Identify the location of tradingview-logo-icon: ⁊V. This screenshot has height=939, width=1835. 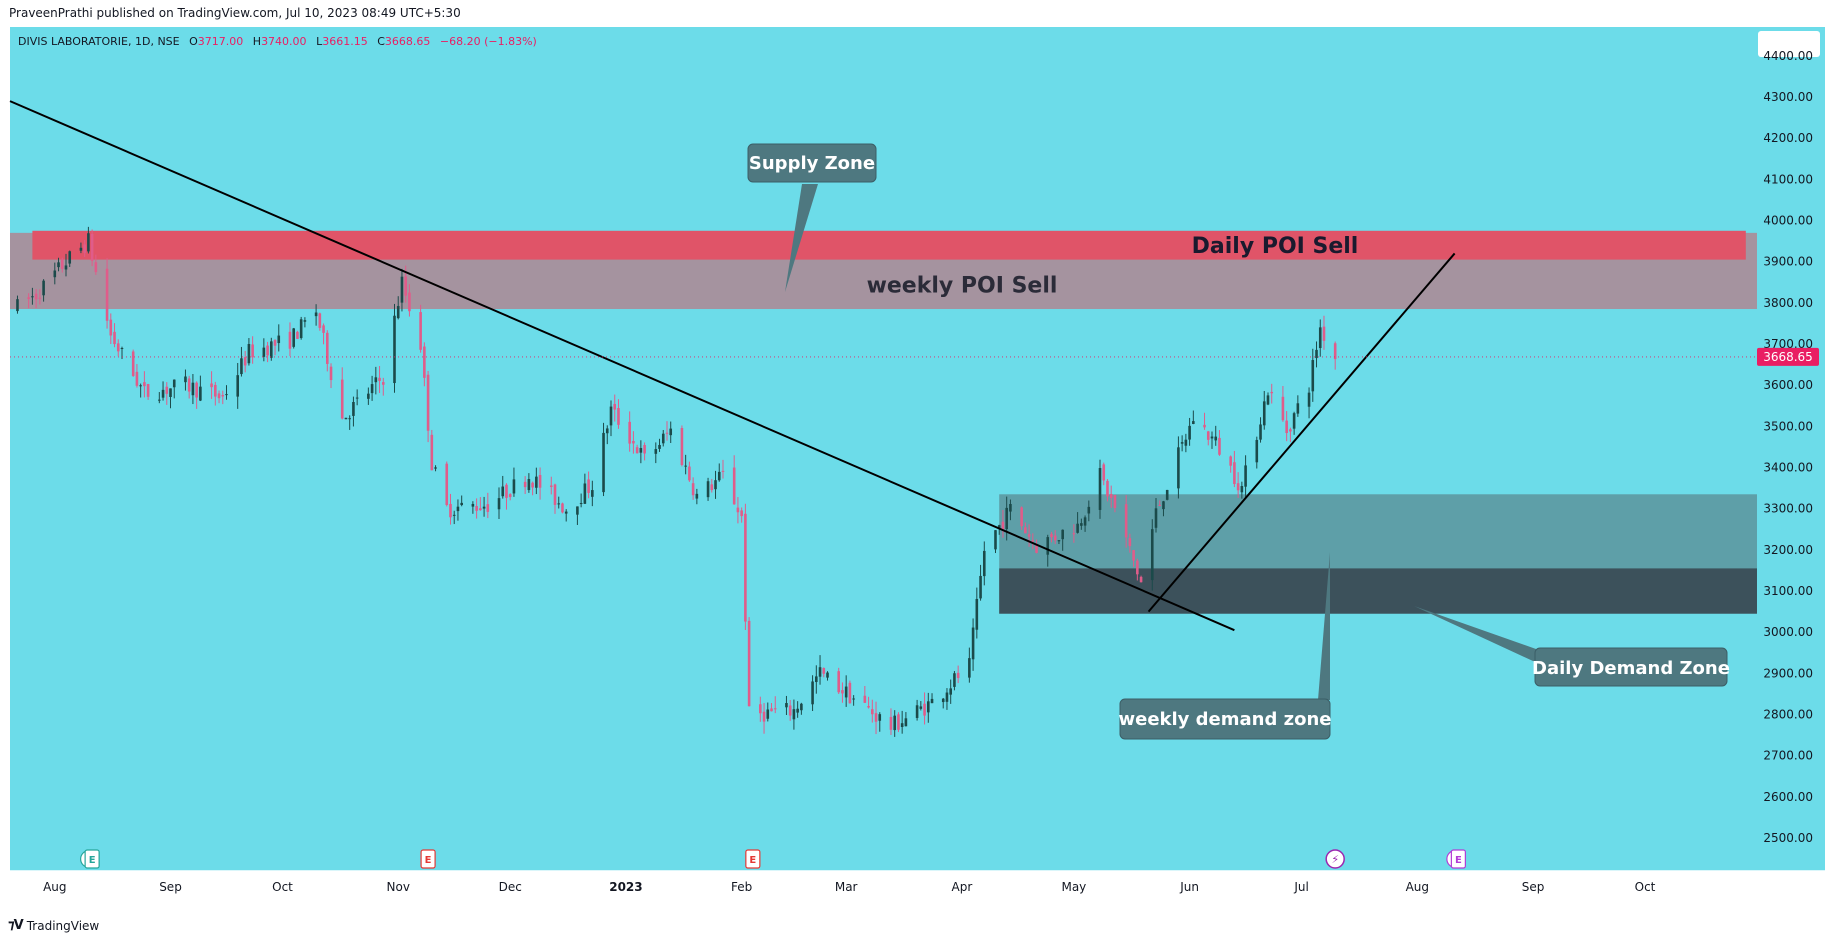
(16, 925).